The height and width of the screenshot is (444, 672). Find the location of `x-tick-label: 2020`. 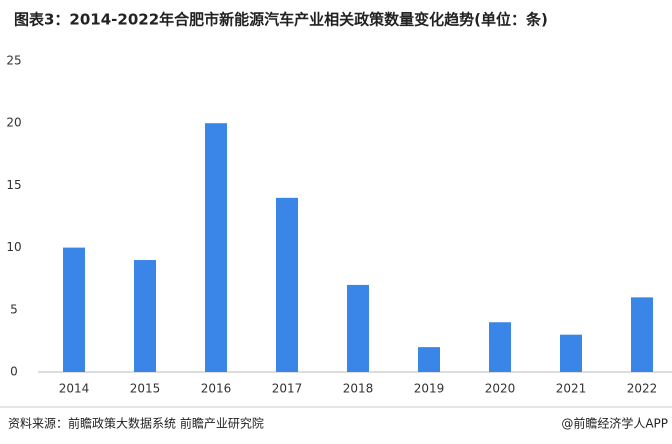

x-tick-label: 2020 is located at coordinates (500, 389).